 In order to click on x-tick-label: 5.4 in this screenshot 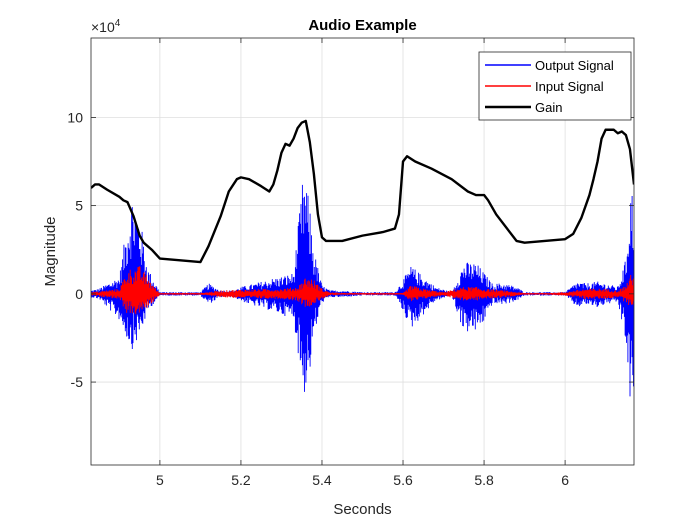, I will do `click(322, 480)`.